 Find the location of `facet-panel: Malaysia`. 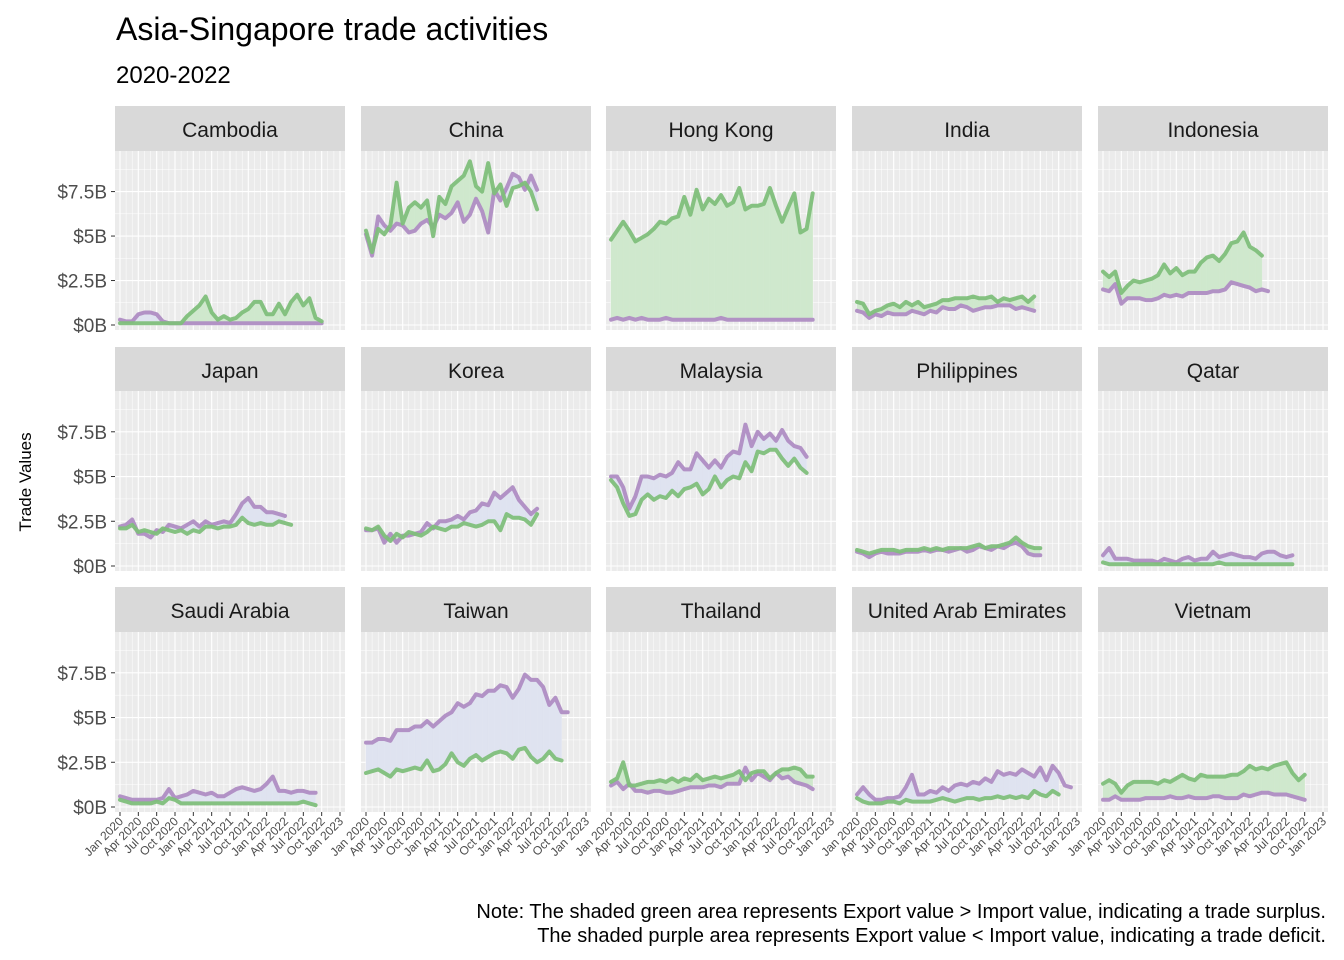

facet-panel: Malaysia is located at coordinates (721, 459).